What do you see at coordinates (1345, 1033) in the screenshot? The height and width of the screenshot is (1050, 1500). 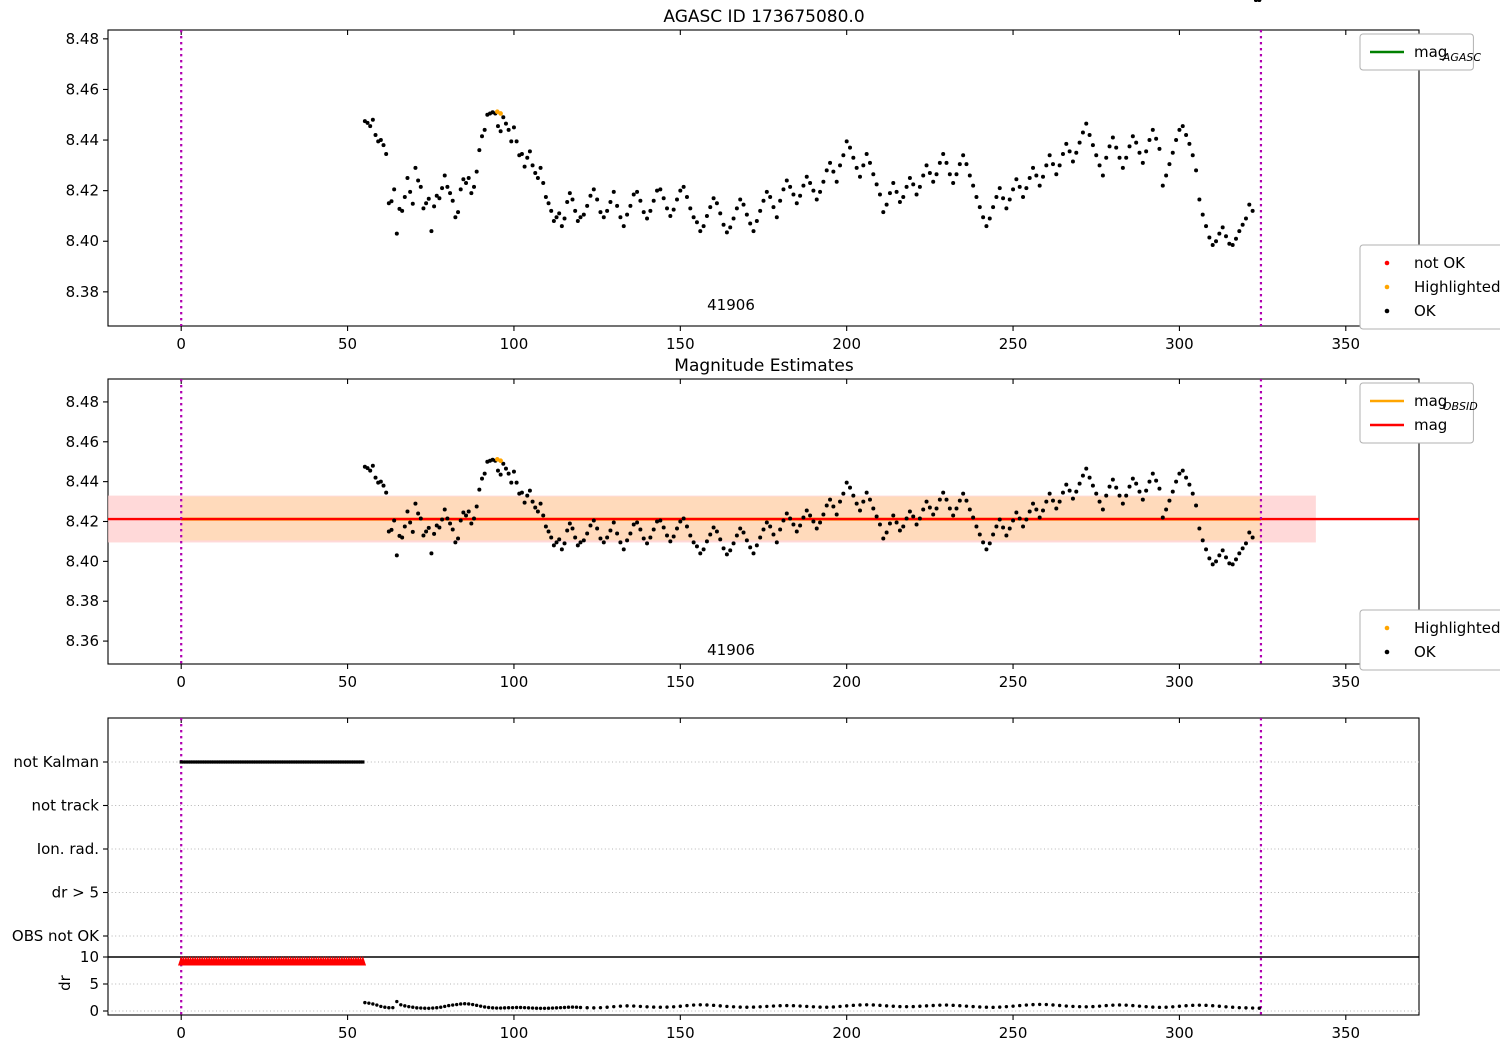 I see `flags-and-dr-panel-xtick-label-350: 350` at bounding box center [1345, 1033].